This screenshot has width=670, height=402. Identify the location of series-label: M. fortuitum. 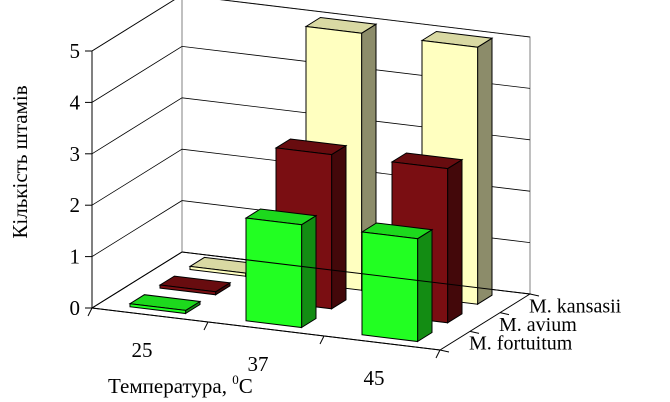
(521, 344).